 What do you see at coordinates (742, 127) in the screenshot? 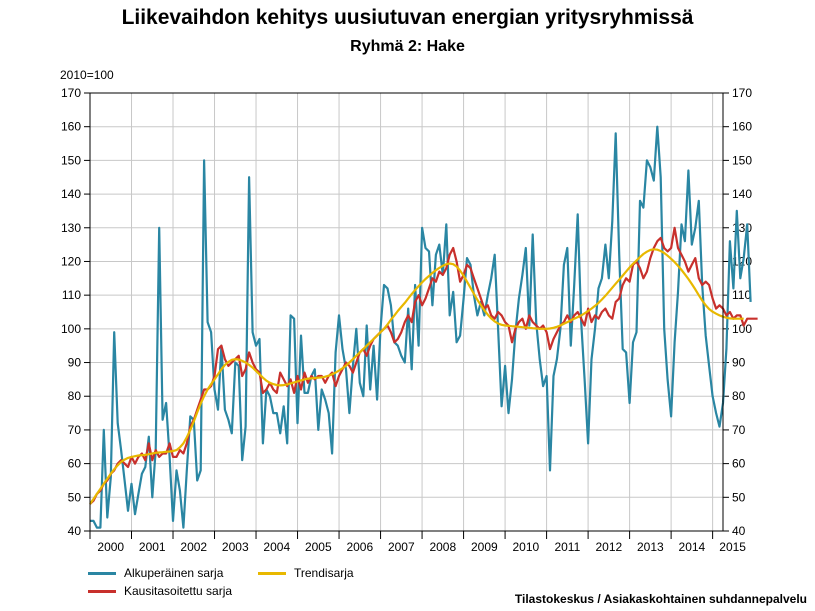
I see `y-tick-label-right: 160` at bounding box center [742, 127].